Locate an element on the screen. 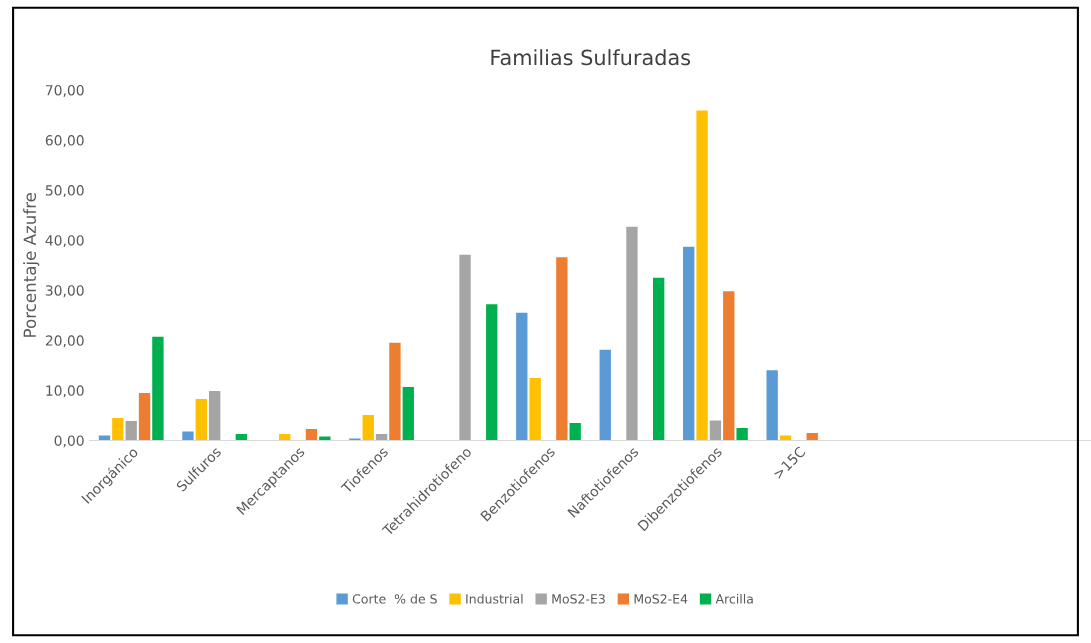 The image size is (1091, 643). legend-label: Corte % de S is located at coordinates (394, 598).